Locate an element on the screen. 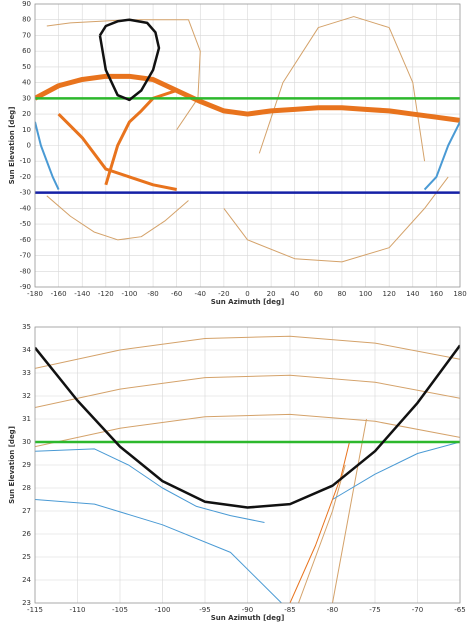 The width and height of the screenshot is (474, 622). y-tick-label: 50 is located at coordinates (26, 67).